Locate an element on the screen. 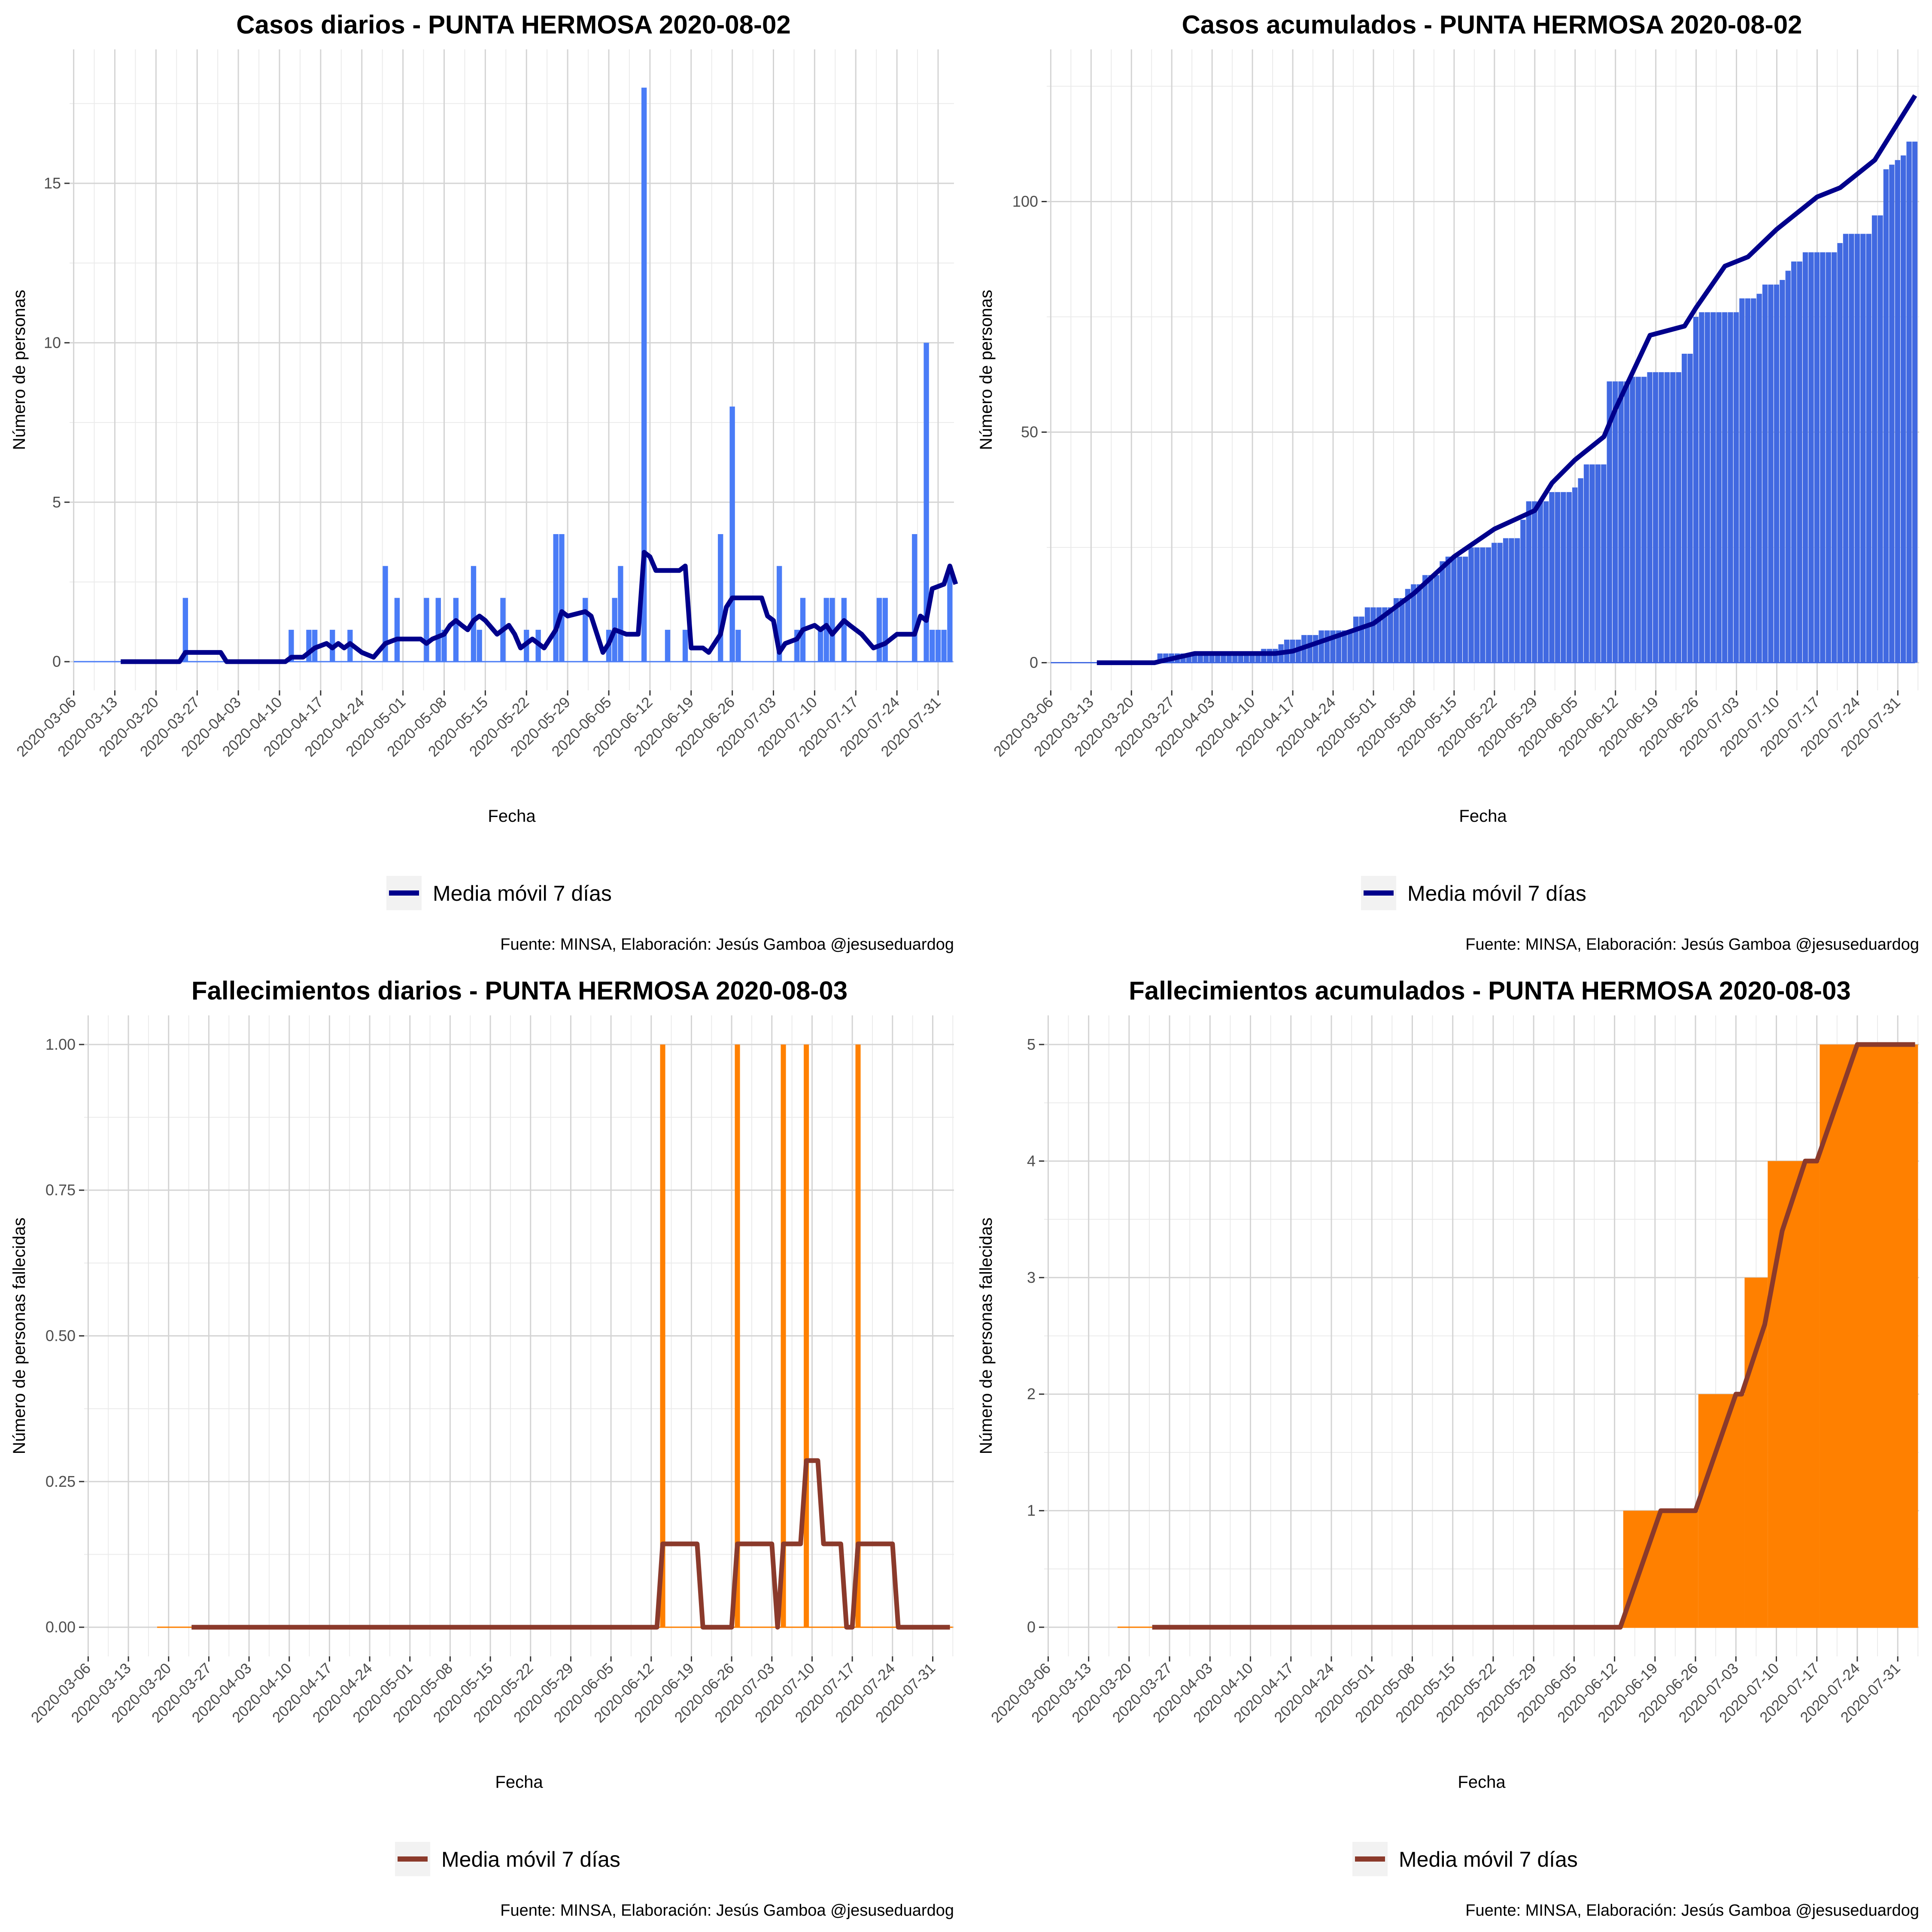 This screenshot has height=1932, width=1932. chart-title: Casos diarios - PUNTA HERMOSA 2020-08-02 is located at coordinates (513, 25).